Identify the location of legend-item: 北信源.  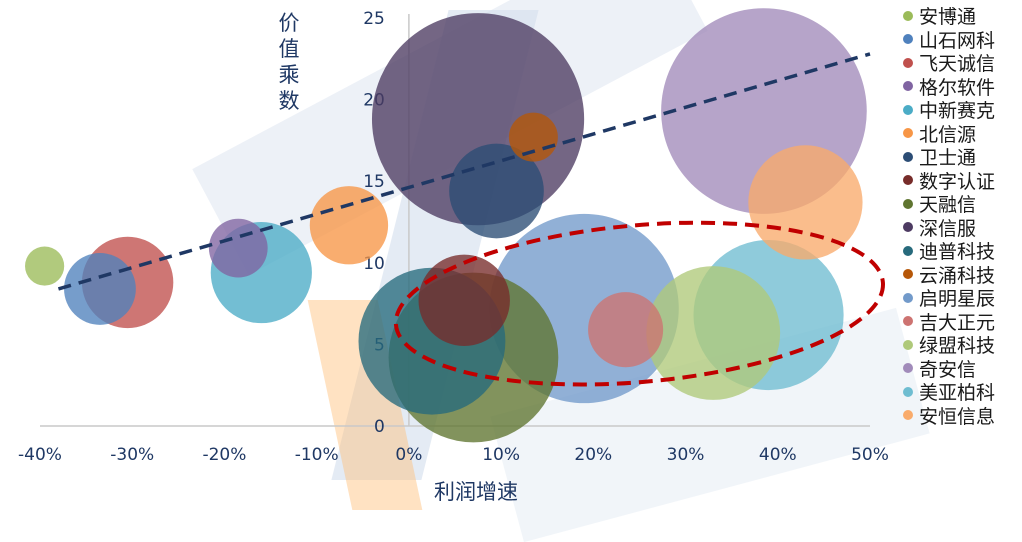
(949, 134).